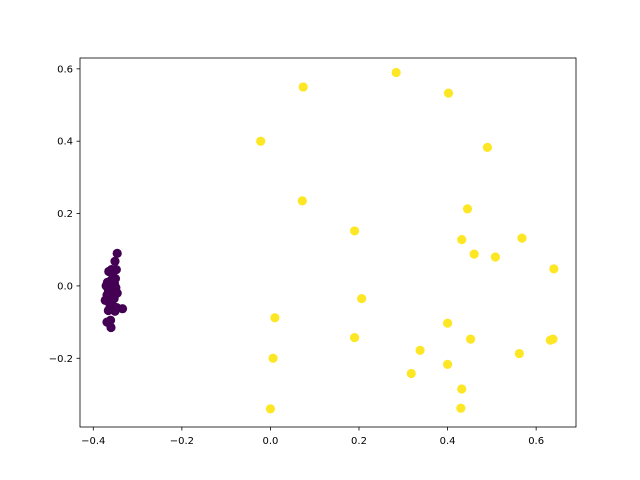 The height and width of the screenshot is (480, 640). I want to click on y-tick-label: −0.2, so click(61, 359).